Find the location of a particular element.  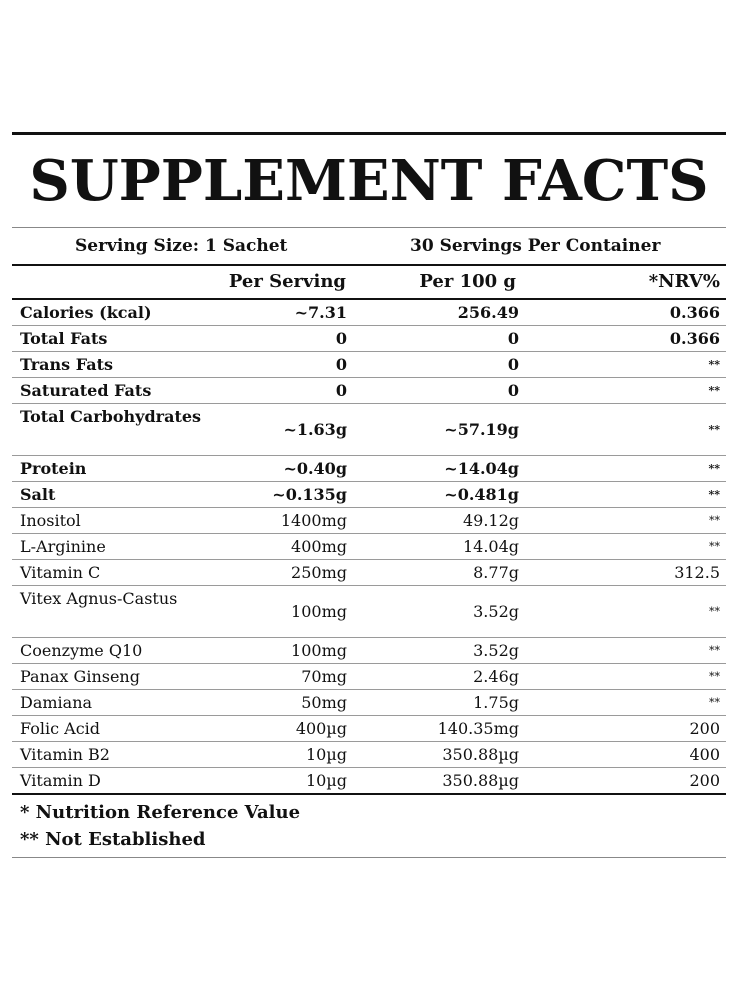

per-serving-value: 400mg is located at coordinates (319, 546).